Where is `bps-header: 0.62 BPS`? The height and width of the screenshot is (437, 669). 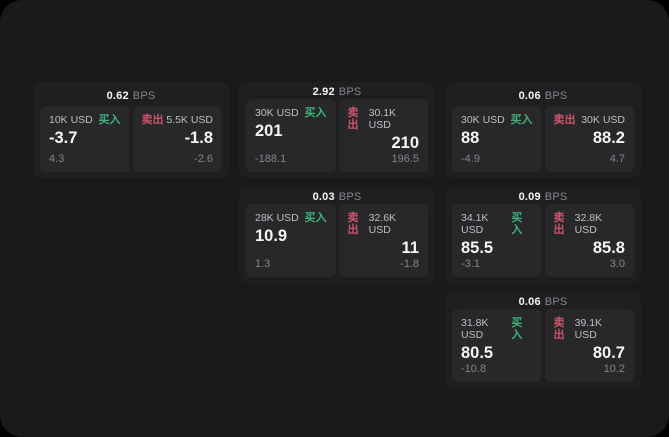
bps-header: 0.62 BPS is located at coordinates (131, 95).